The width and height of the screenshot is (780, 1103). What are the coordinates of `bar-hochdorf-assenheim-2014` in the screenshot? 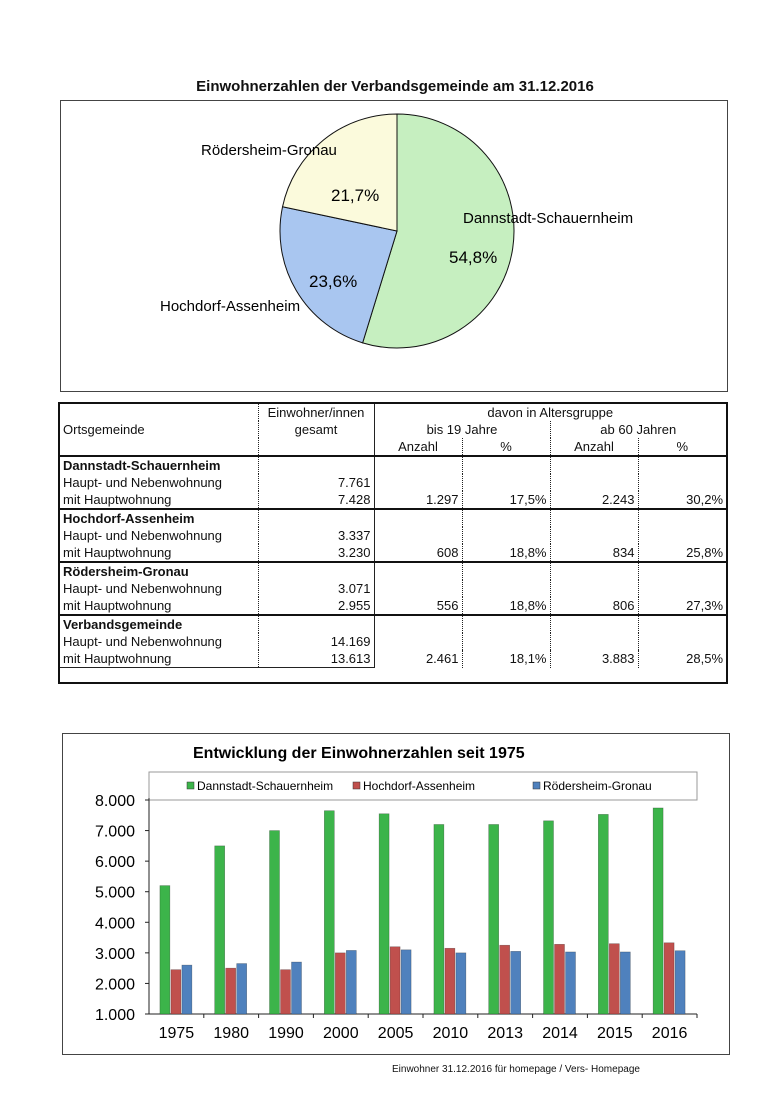 It's located at (559, 979).